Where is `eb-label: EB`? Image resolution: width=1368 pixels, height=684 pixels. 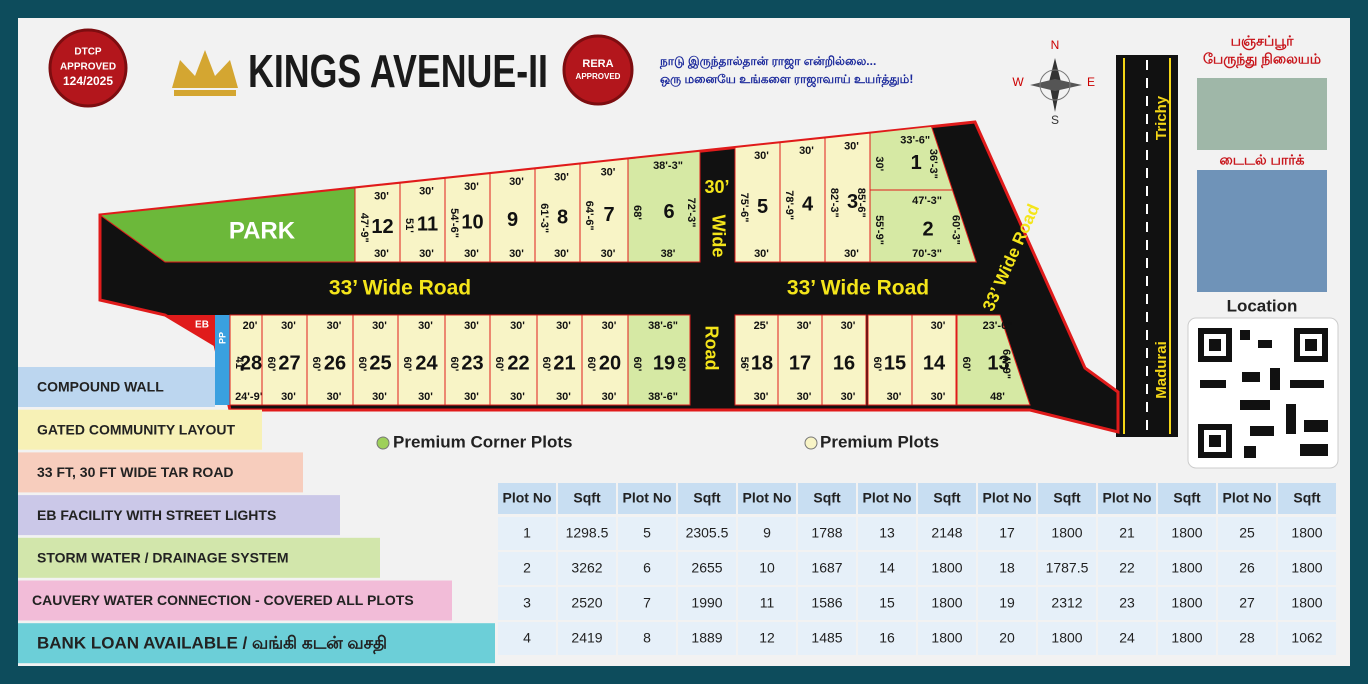 eb-label: EB is located at coordinates (202, 325).